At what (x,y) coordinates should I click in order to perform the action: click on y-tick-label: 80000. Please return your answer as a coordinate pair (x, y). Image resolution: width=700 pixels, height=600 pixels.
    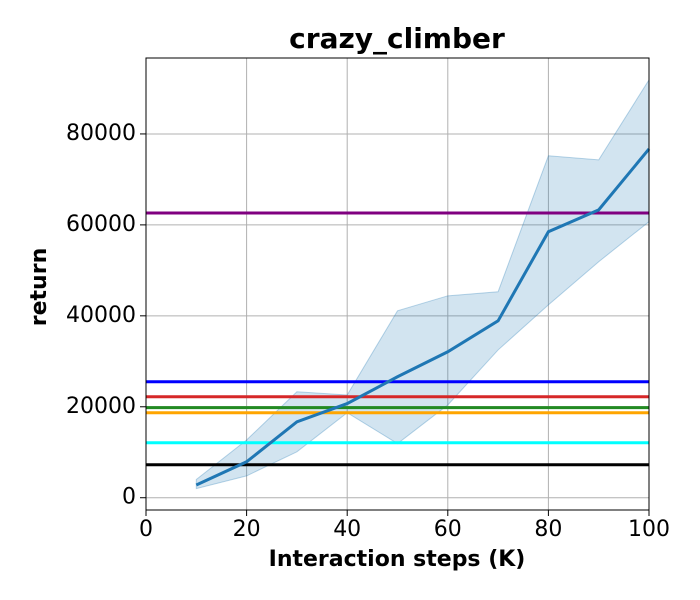
    Looking at the image, I should click on (101, 133).